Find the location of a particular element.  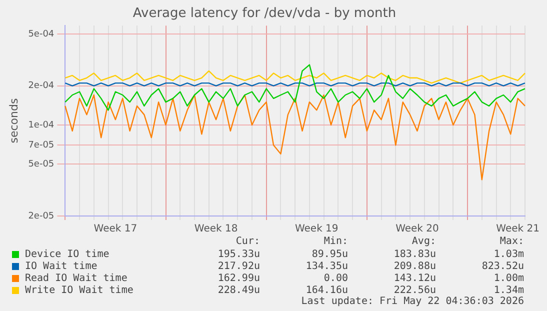

text: 1.00m is located at coordinates (508, 278).